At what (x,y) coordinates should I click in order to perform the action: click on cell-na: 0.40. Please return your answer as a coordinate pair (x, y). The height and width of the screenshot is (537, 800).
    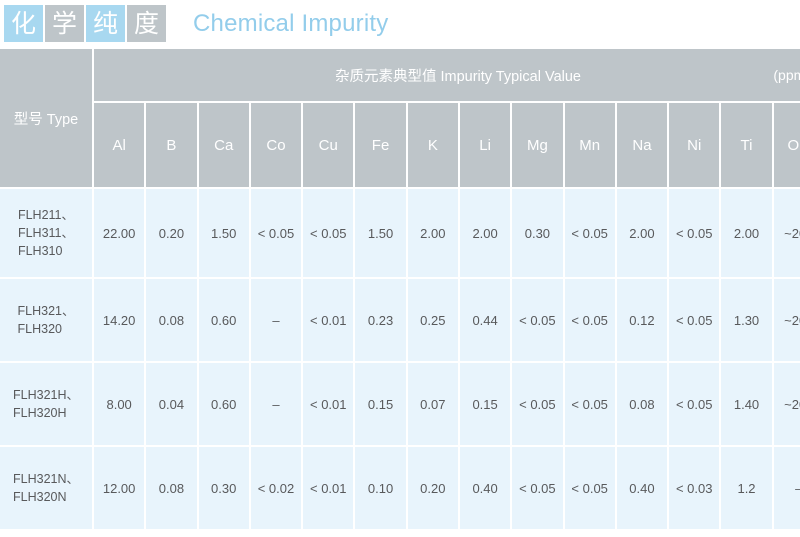
    Looking at the image, I should click on (642, 488).